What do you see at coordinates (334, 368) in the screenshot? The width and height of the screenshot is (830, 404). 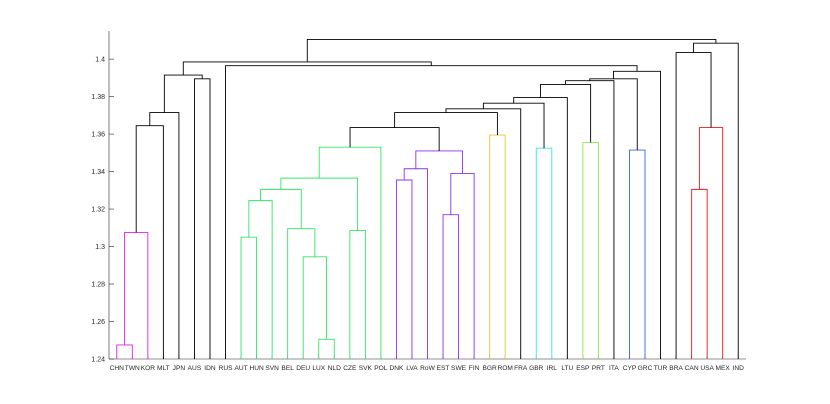 I see `leaf-label-nld: NLD` at bounding box center [334, 368].